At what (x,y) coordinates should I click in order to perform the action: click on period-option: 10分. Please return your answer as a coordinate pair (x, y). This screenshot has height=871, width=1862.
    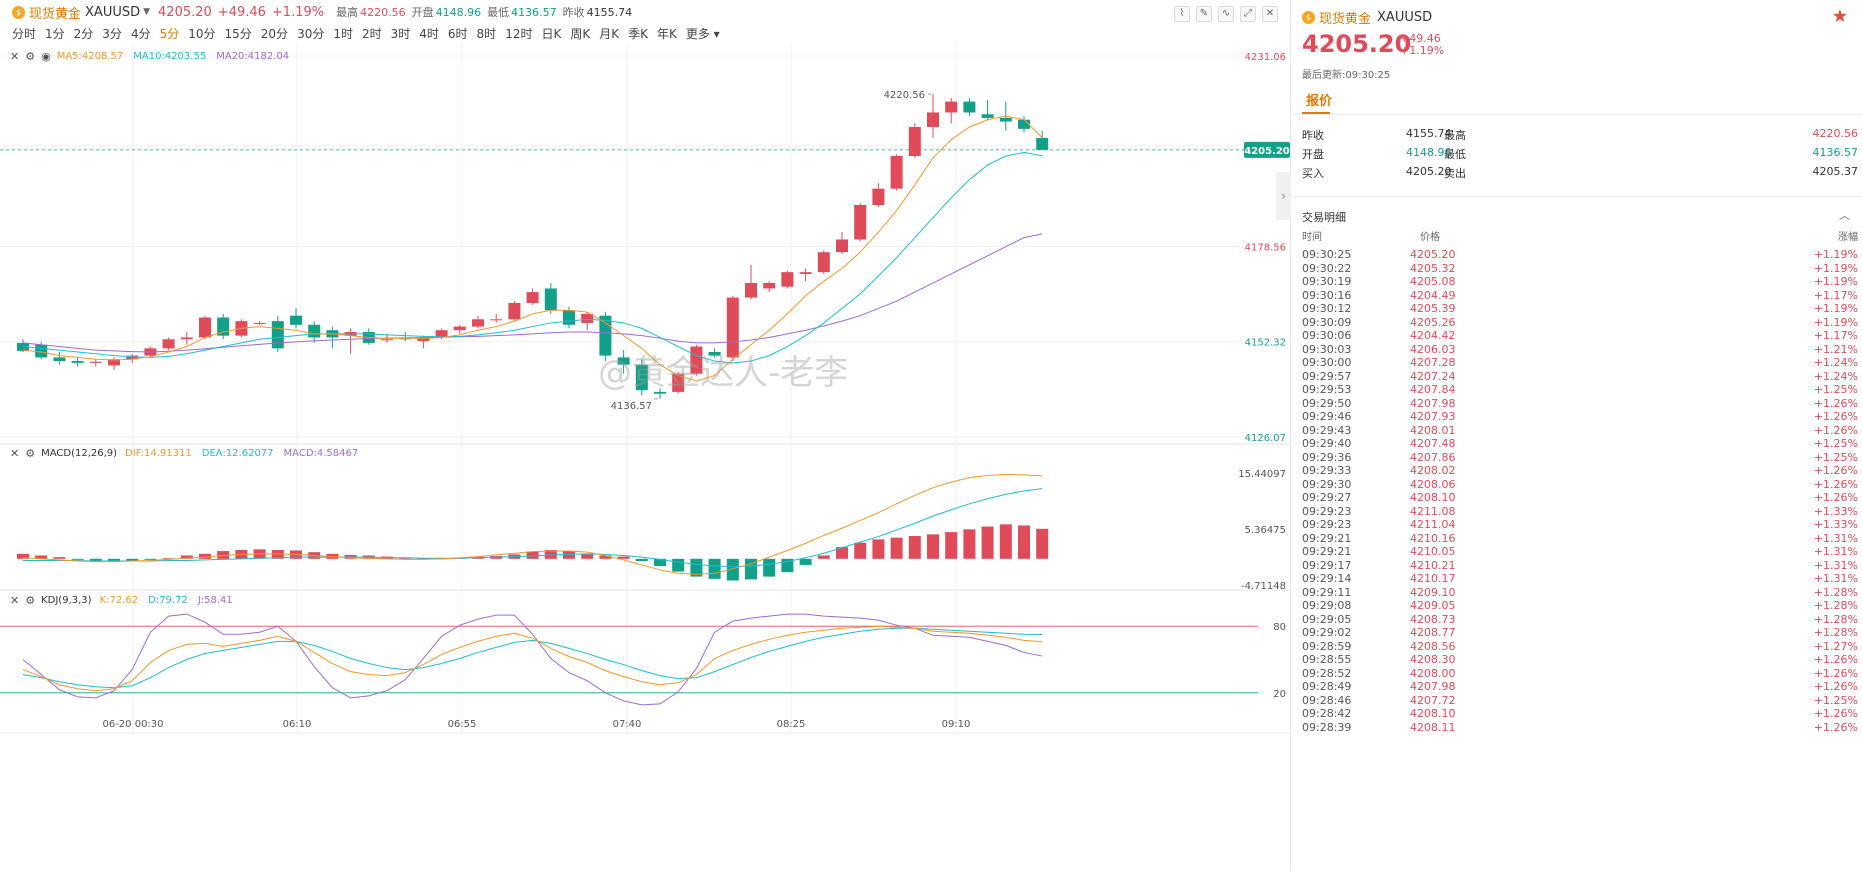
    Looking at the image, I should click on (202, 34).